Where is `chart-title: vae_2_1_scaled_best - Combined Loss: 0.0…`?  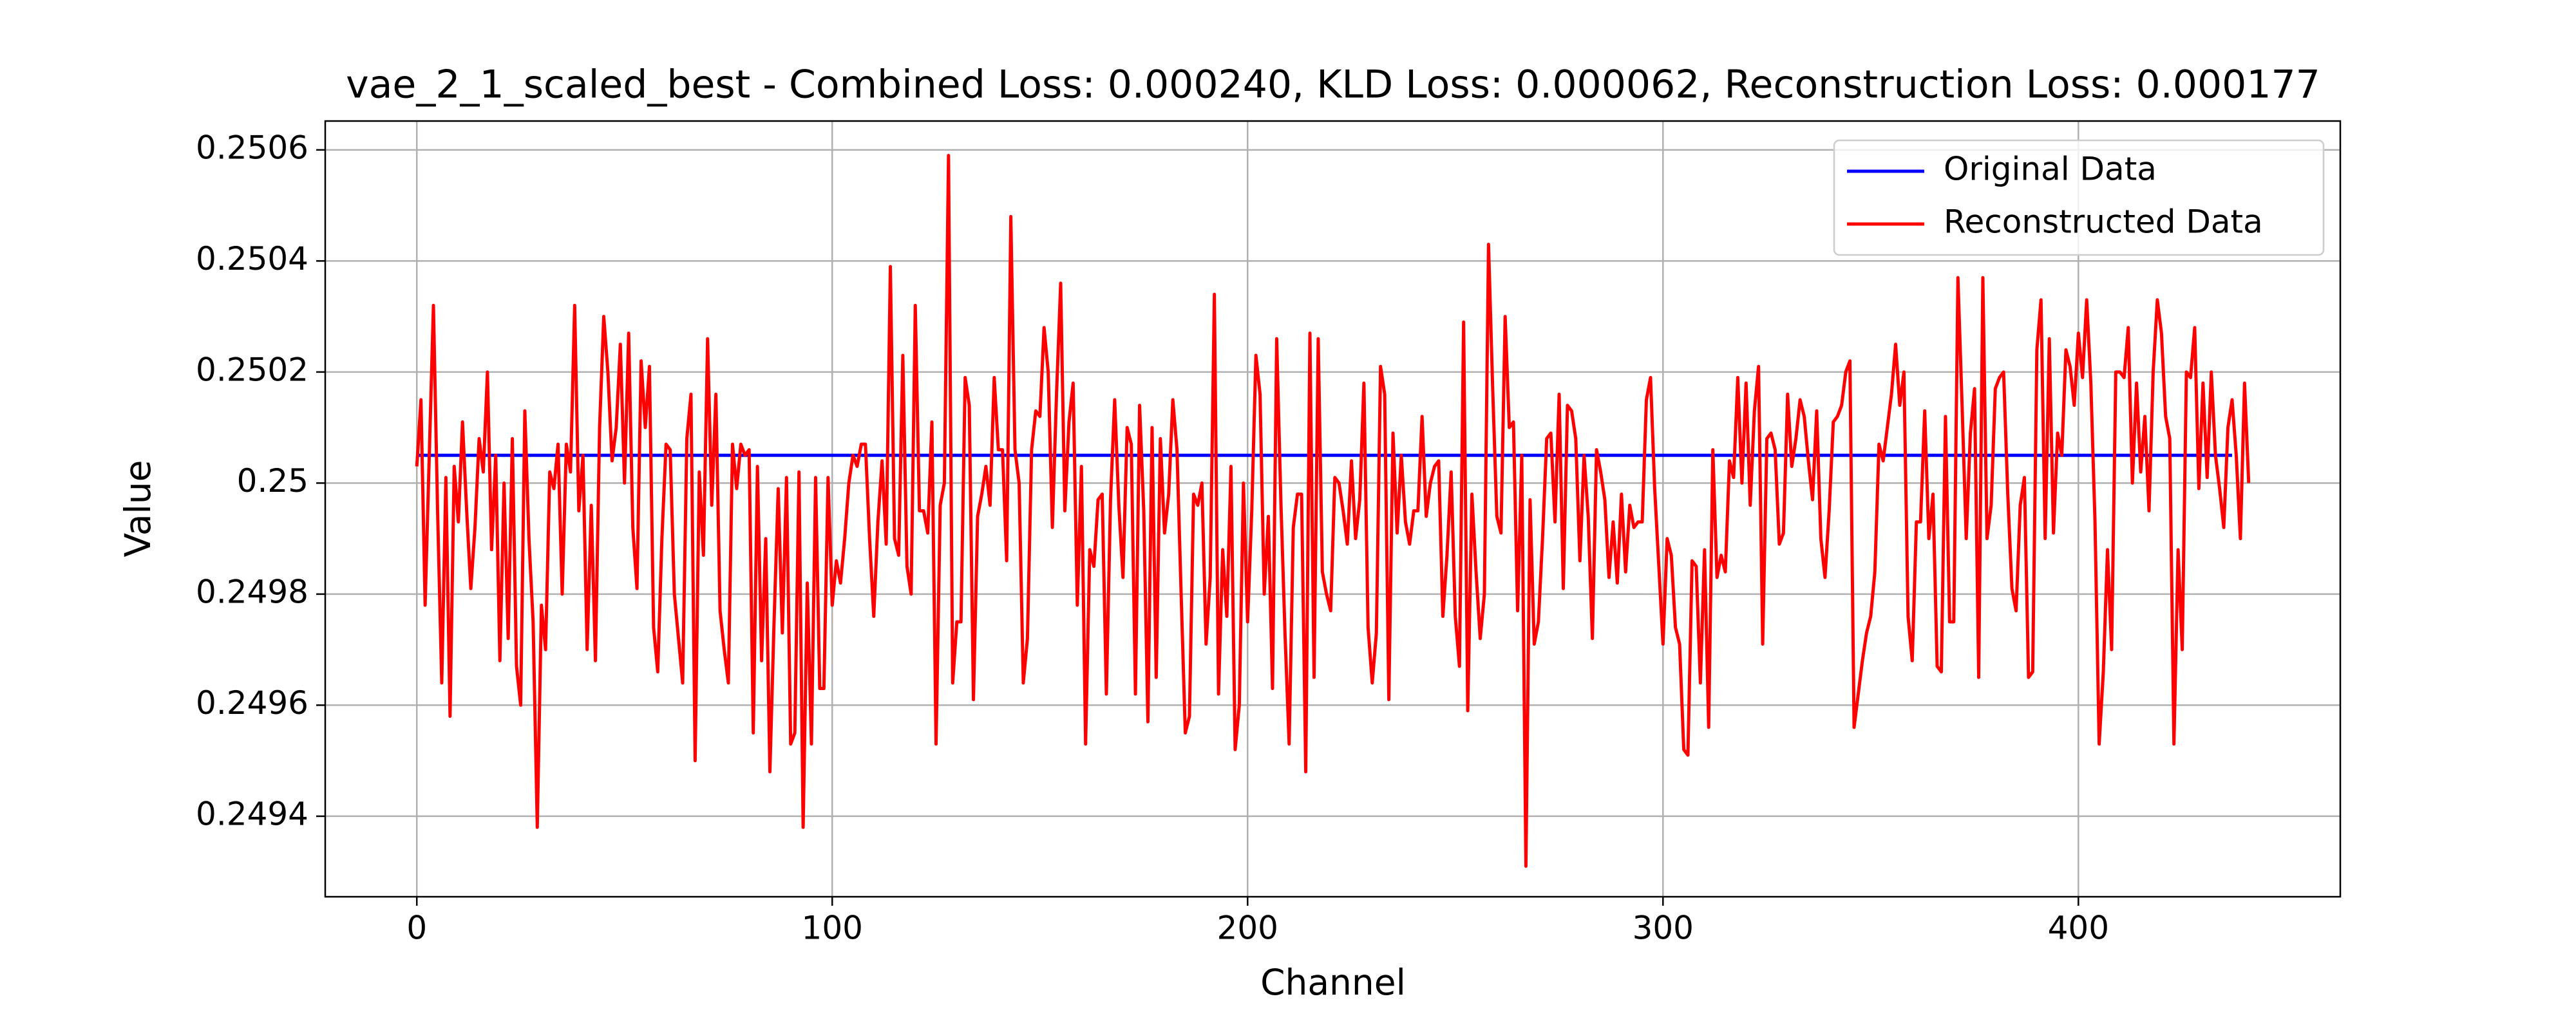 chart-title: vae_2_1_scaled_best - Combined Loss: 0.0… is located at coordinates (1333, 85).